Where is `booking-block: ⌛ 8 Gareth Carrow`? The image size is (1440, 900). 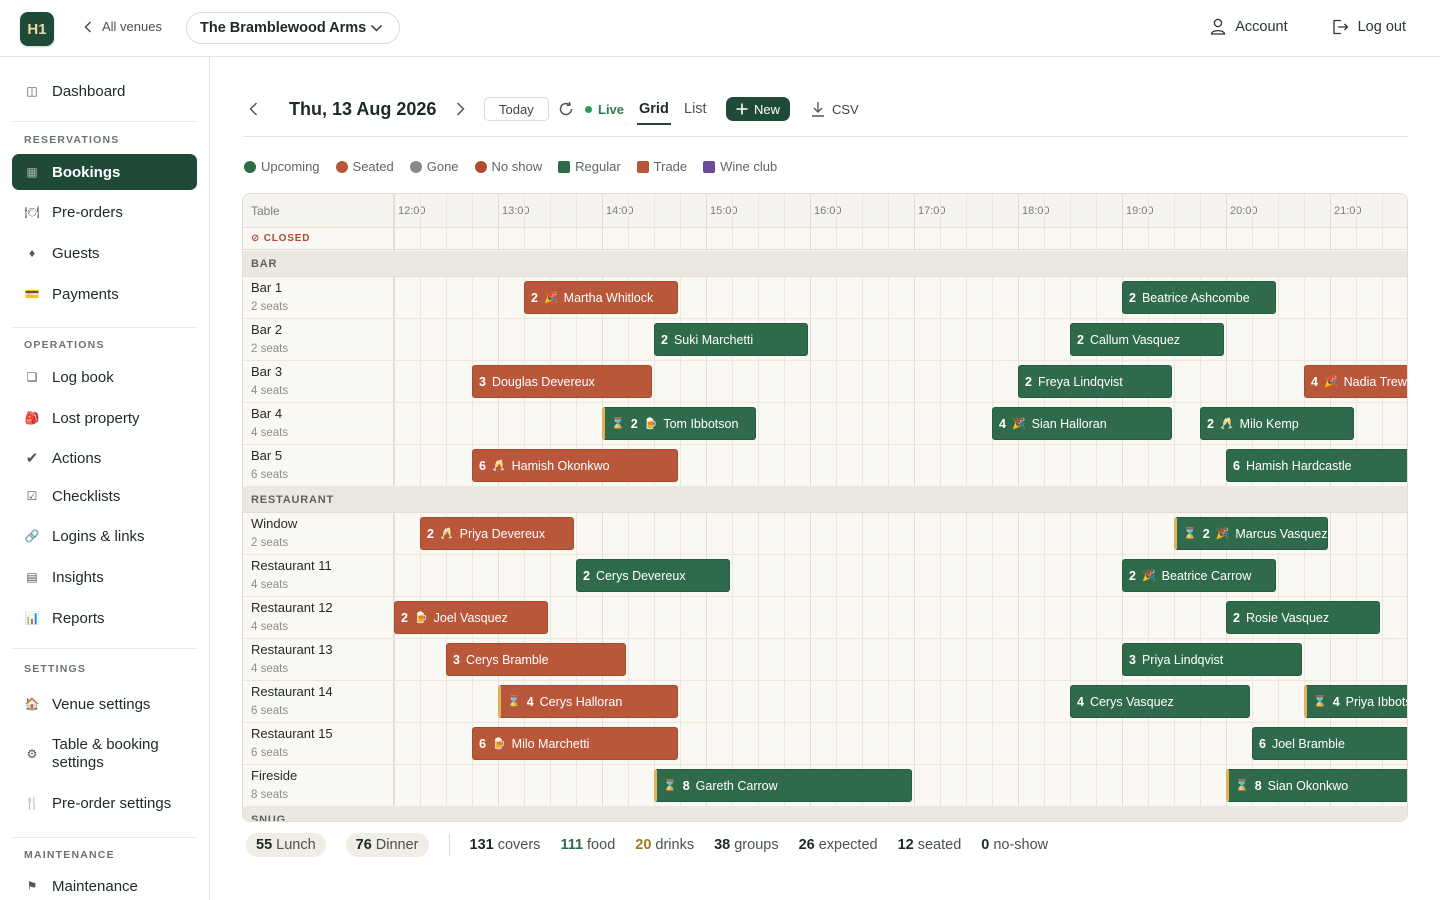
booking-block: ⌛ 8 Gareth Carrow is located at coordinates (783, 785).